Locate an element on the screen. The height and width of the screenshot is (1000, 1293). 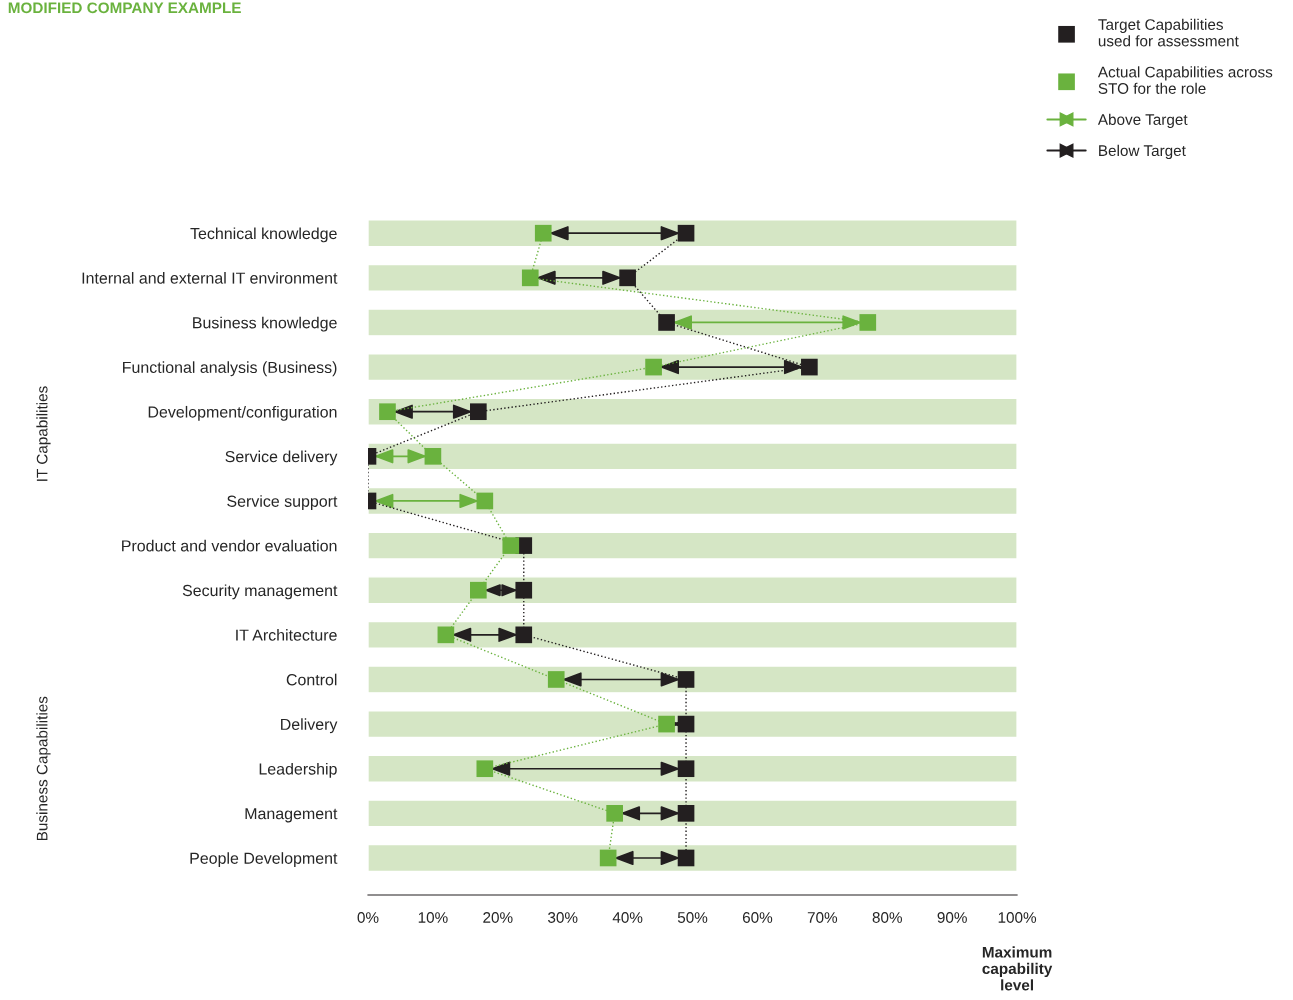
y-tick-label: Security management is located at coordinates (260, 592).